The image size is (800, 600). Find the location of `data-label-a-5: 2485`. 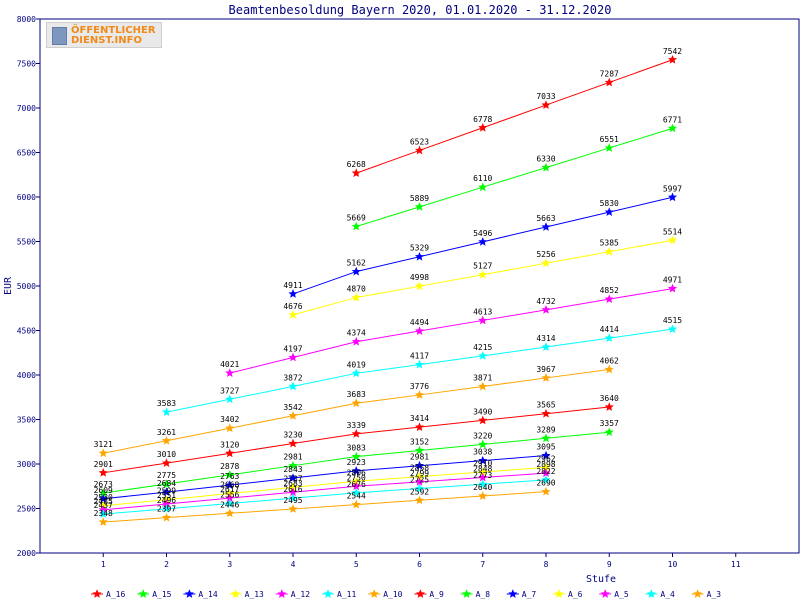

data-label-a-5: 2485 is located at coordinates (103, 501).